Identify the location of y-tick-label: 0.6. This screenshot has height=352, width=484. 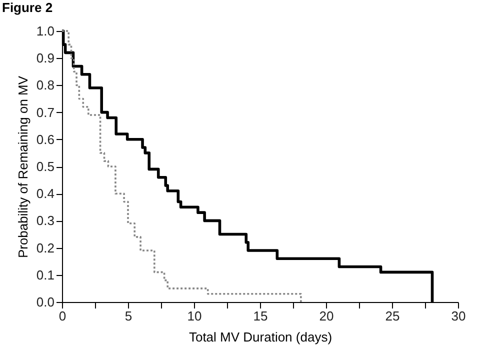
(45, 139).